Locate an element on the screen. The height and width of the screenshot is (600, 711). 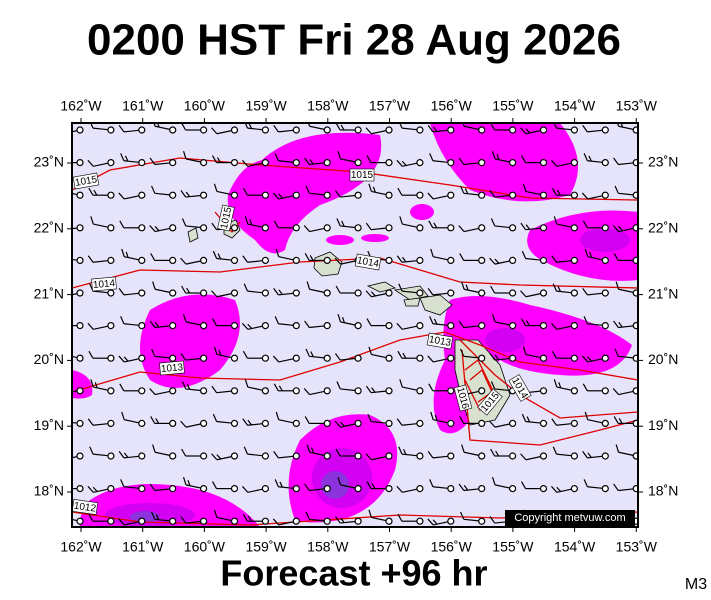
isobar-label: 1016 is located at coordinates (463, 398).